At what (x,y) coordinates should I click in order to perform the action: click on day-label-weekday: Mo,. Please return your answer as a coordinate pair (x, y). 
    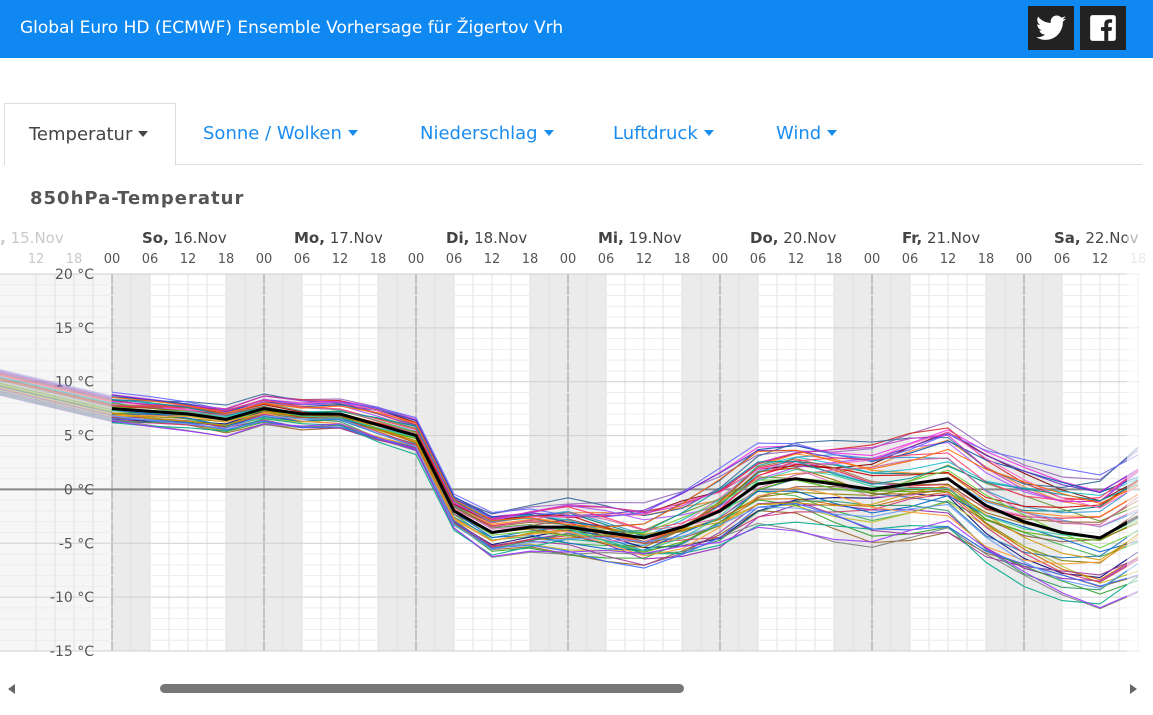
    Looking at the image, I should click on (309, 238).